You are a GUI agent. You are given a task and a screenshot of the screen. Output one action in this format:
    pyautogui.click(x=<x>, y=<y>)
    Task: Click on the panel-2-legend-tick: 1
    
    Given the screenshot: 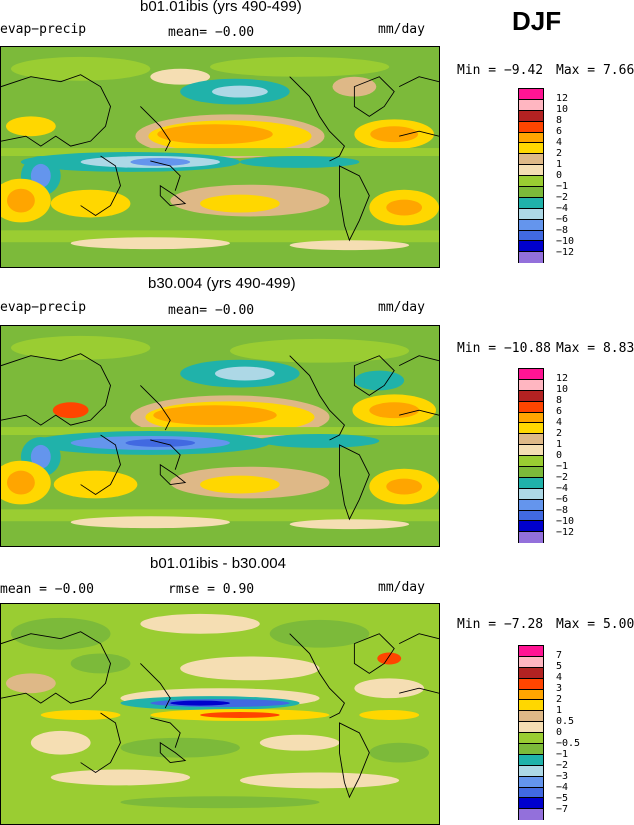 What is the action you would take?
    pyautogui.click(x=559, y=444)
    